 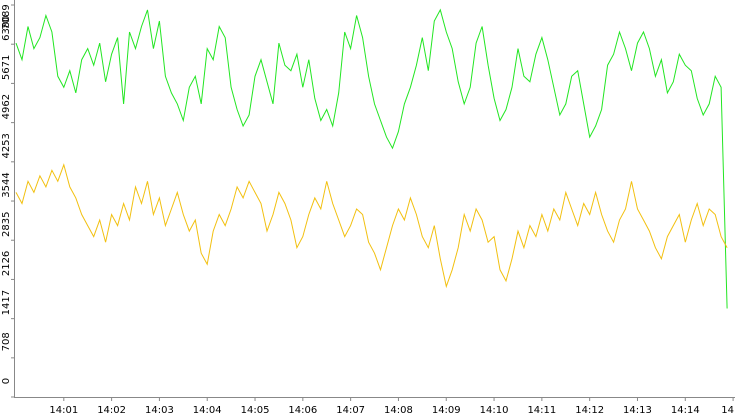 What do you see at coordinates (6, 302) in the screenshot?
I see `y-tick-label: 1417` at bounding box center [6, 302].